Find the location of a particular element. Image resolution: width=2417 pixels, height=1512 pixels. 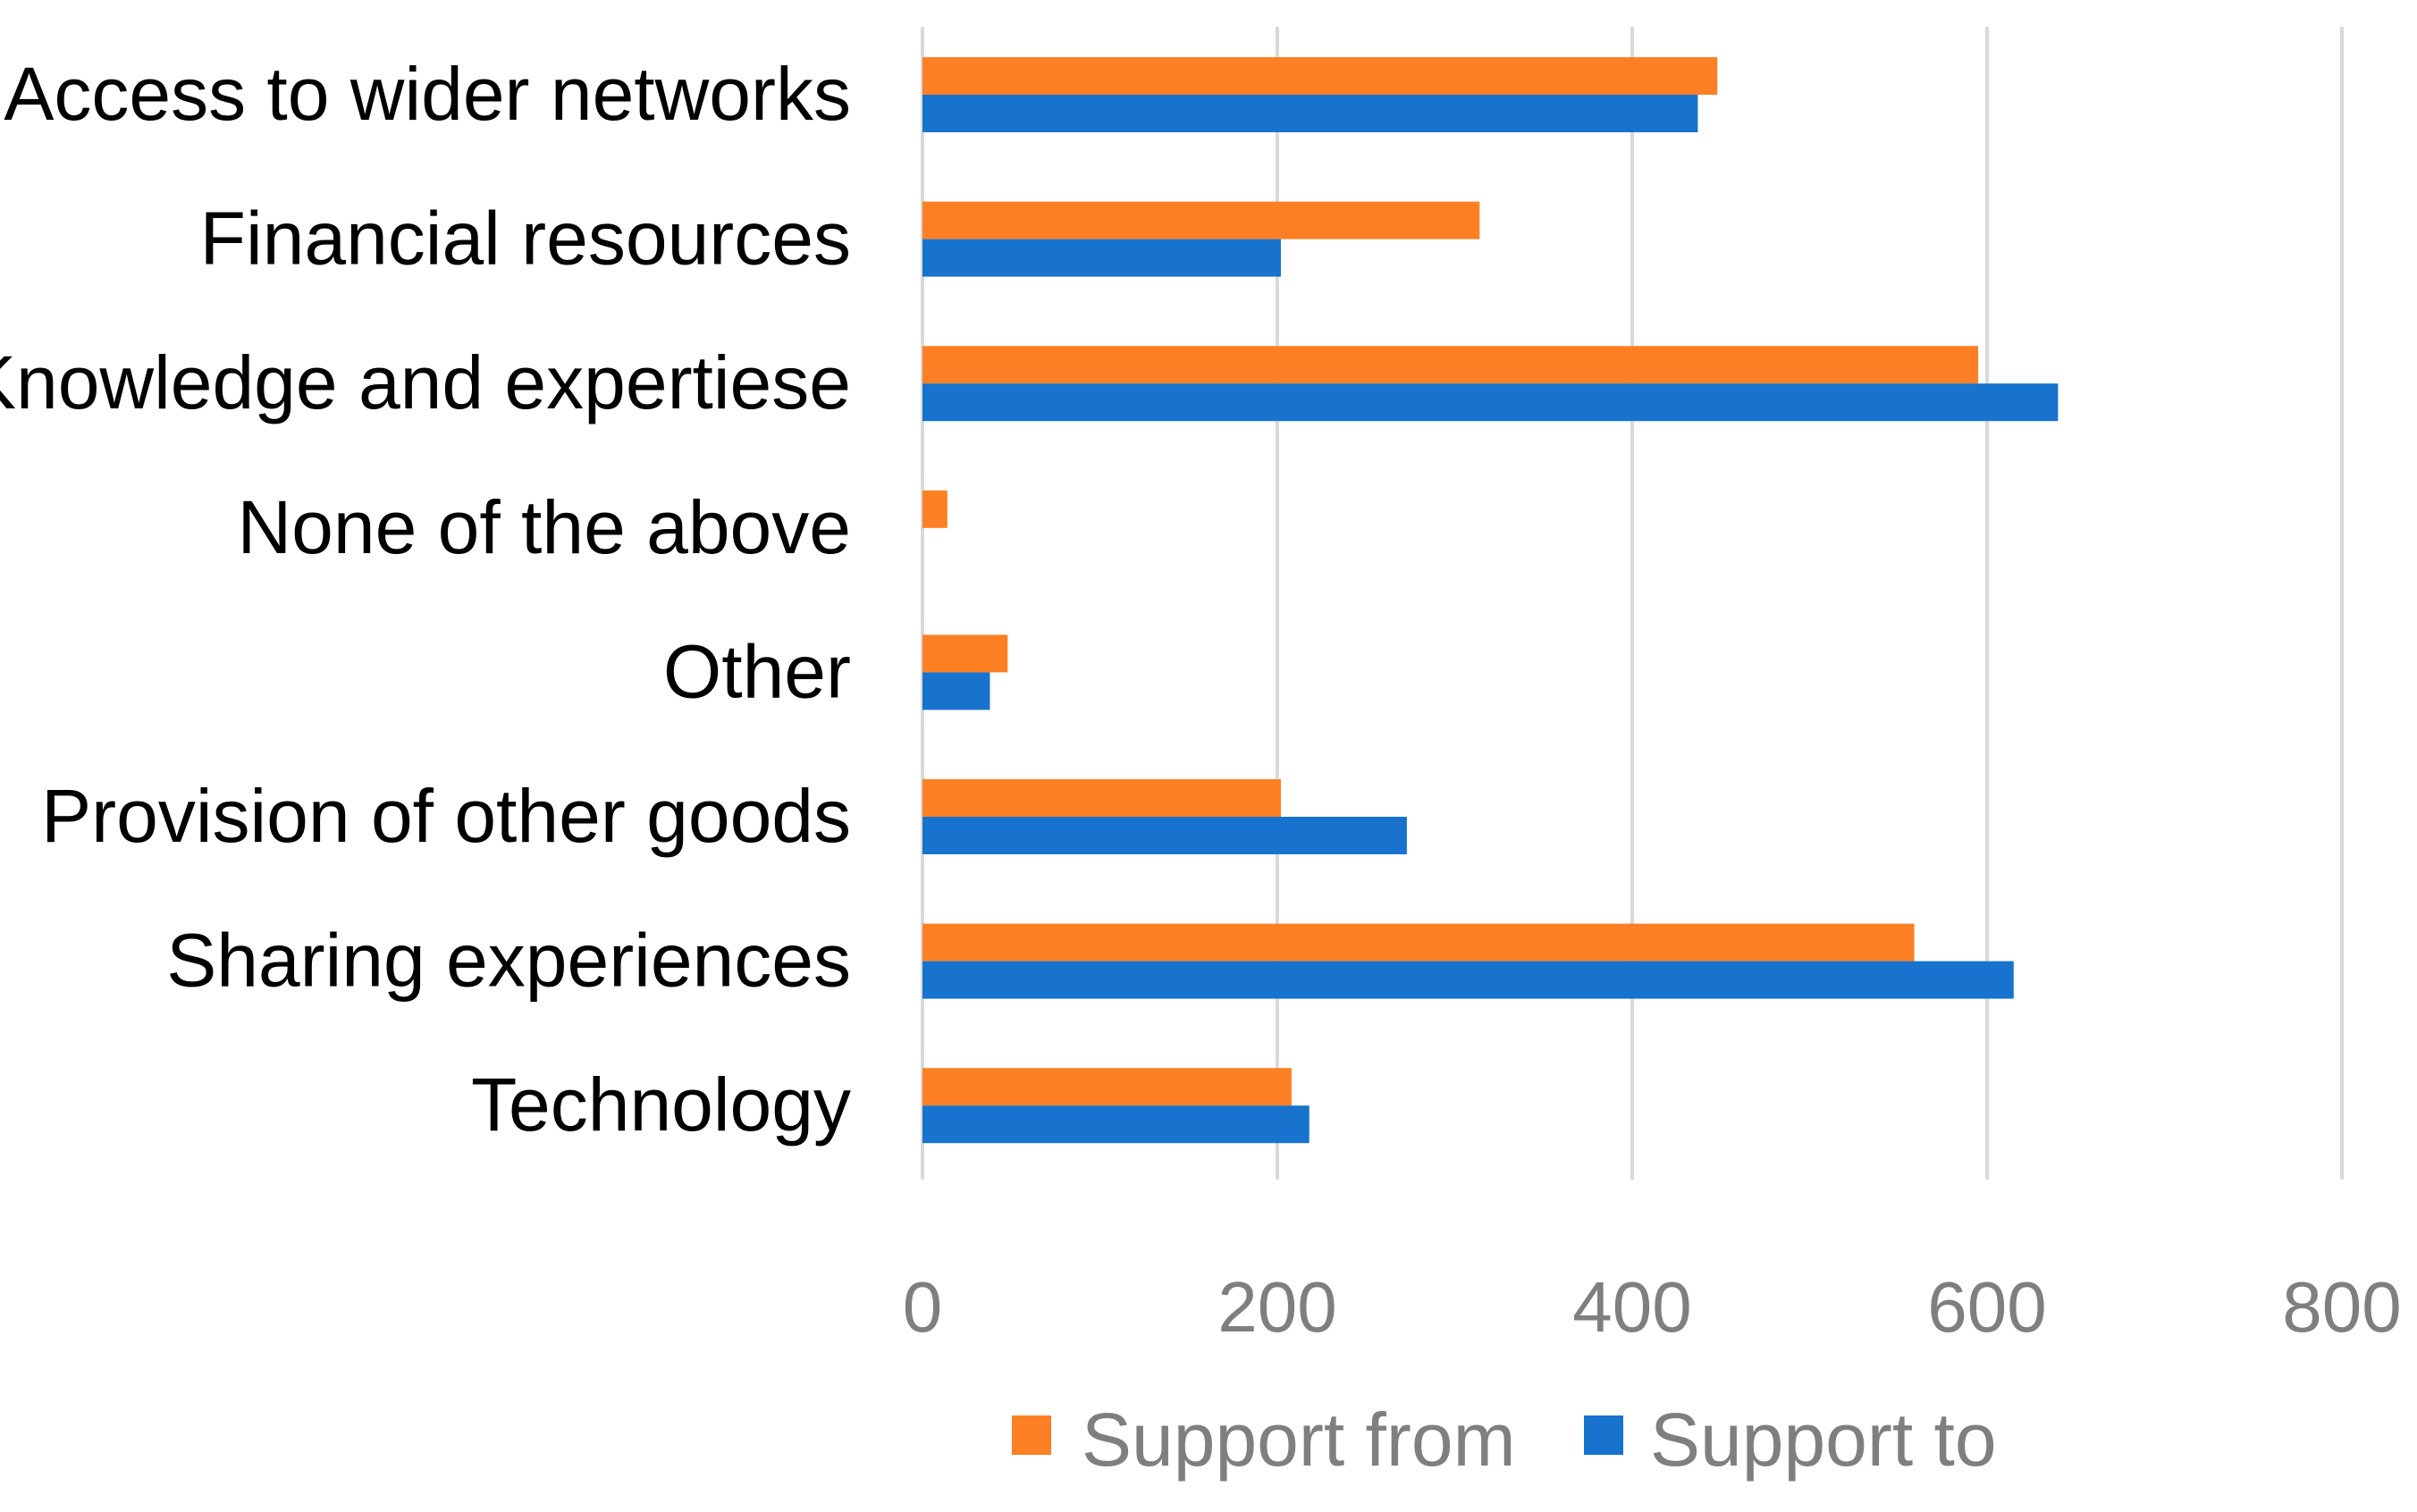

legend-label: Support from is located at coordinates (1299, 1440).